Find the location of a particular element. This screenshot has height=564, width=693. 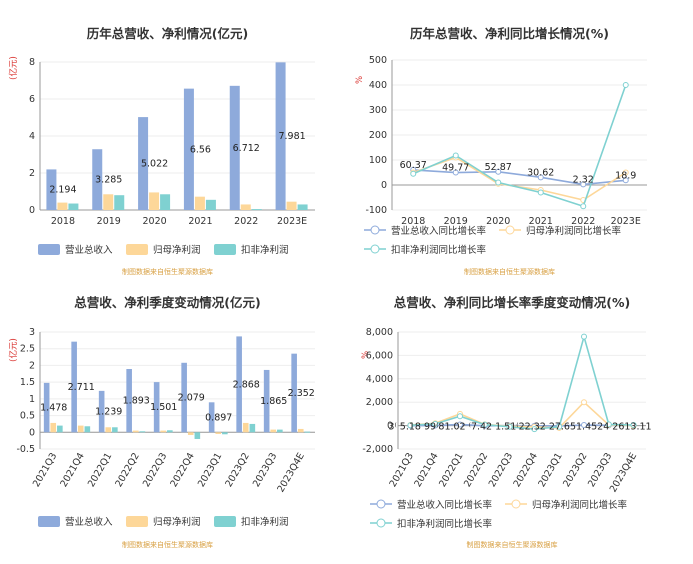

data-label: 52.87 is located at coordinates (498, 167).